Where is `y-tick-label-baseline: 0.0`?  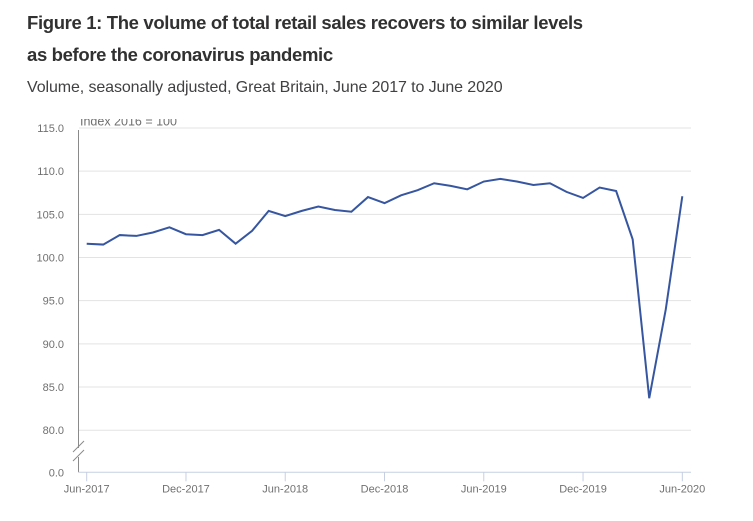 y-tick-label-baseline: 0.0 is located at coordinates (56, 473).